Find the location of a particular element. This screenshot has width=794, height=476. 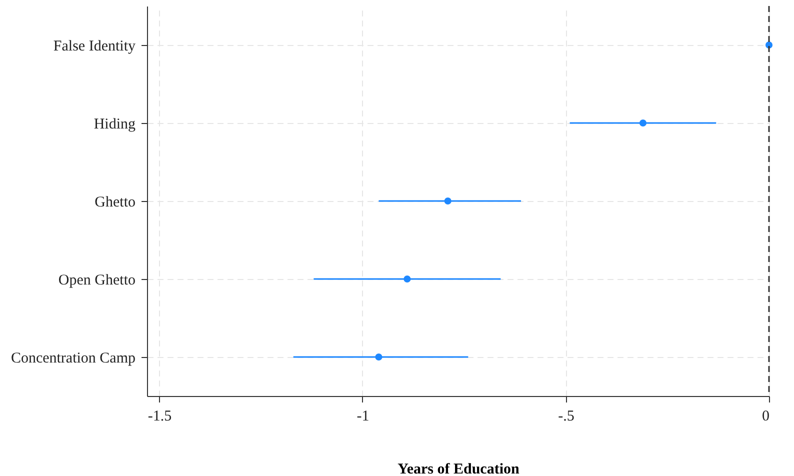

y-tick-label: Ghetto is located at coordinates (115, 202).